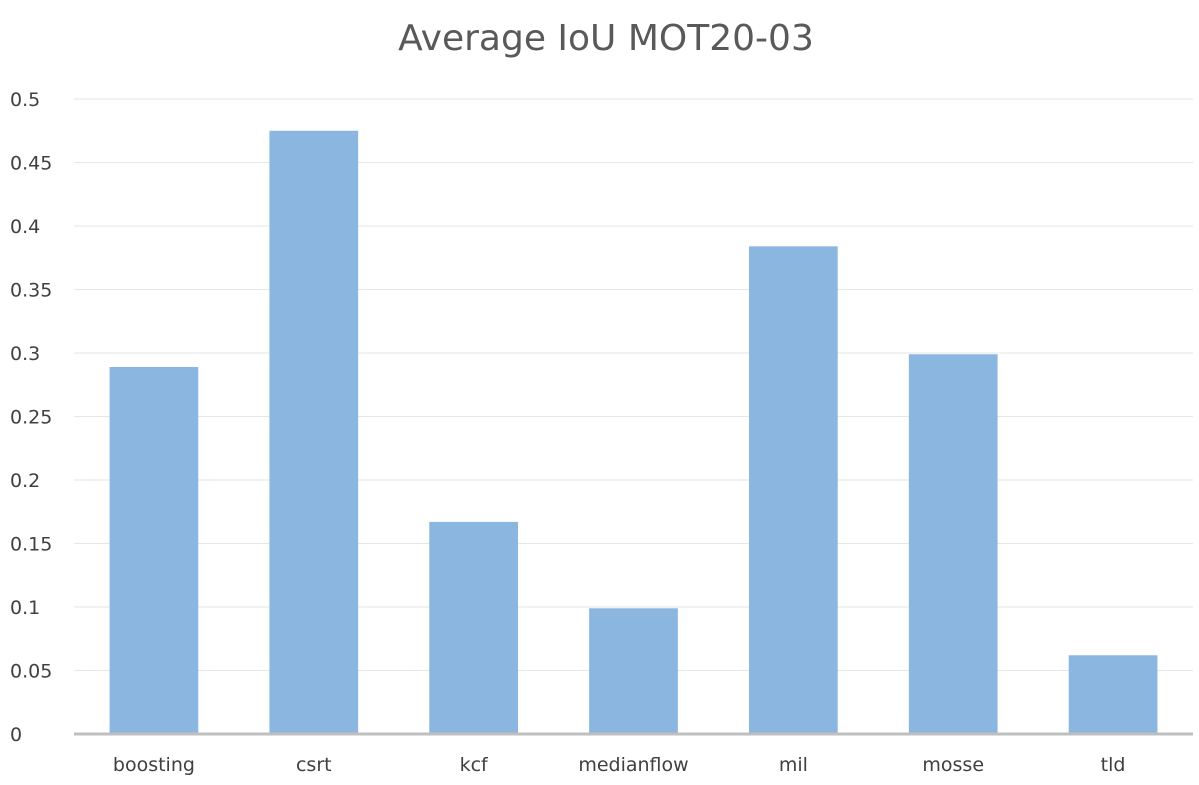 This screenshot has width=1199, height=785. What do you see at coordinates (314, 432) in the screenshot?
I see `bar-csrt` at bounding box center [314, 432].